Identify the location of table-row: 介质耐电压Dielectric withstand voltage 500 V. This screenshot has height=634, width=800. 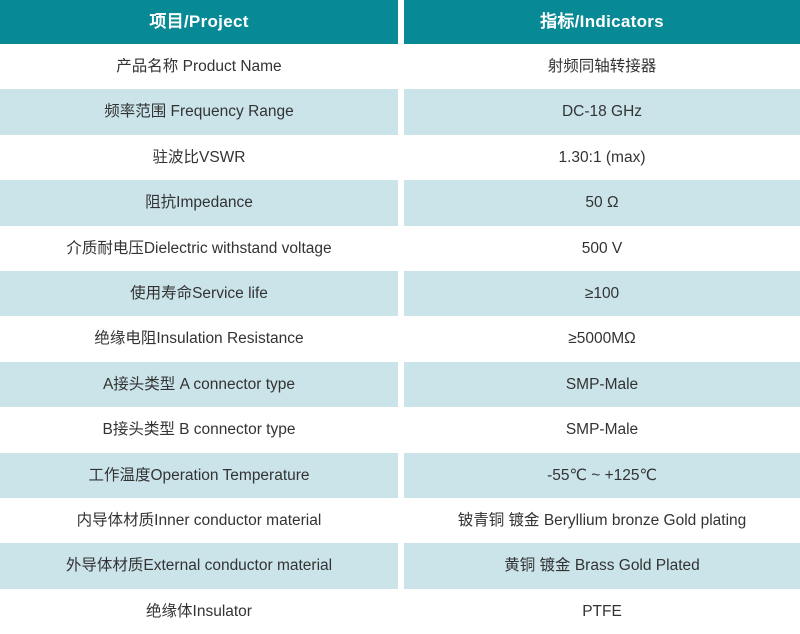
(400, 248).